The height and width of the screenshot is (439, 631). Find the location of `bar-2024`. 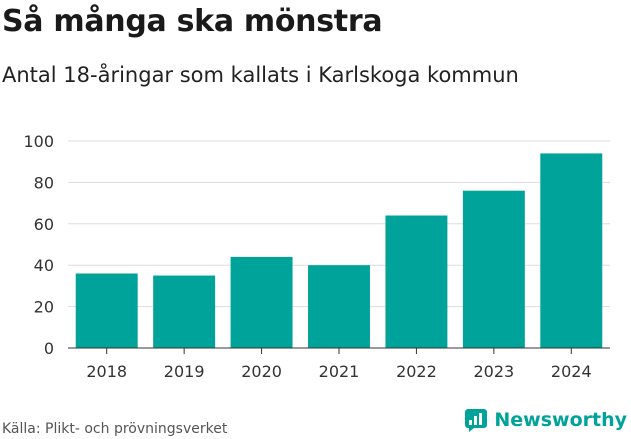

bar-2024 is located at coordinates (571, 250).